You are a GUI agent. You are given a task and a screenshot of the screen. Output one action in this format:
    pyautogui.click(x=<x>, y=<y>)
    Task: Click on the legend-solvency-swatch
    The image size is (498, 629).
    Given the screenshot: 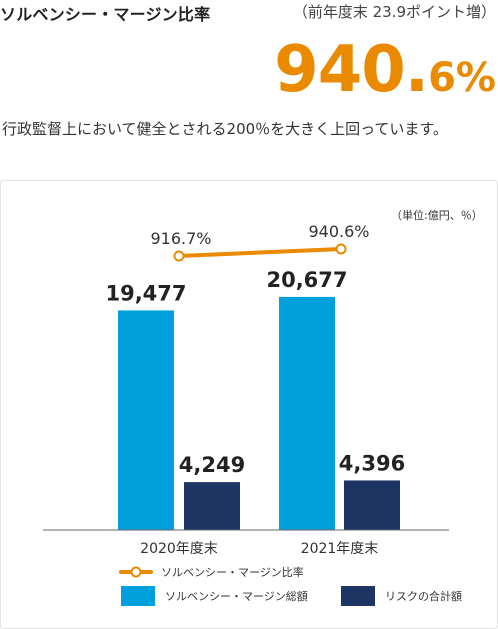 What is the action you would take?
    pyautogui.click(x=138, y=596)
    